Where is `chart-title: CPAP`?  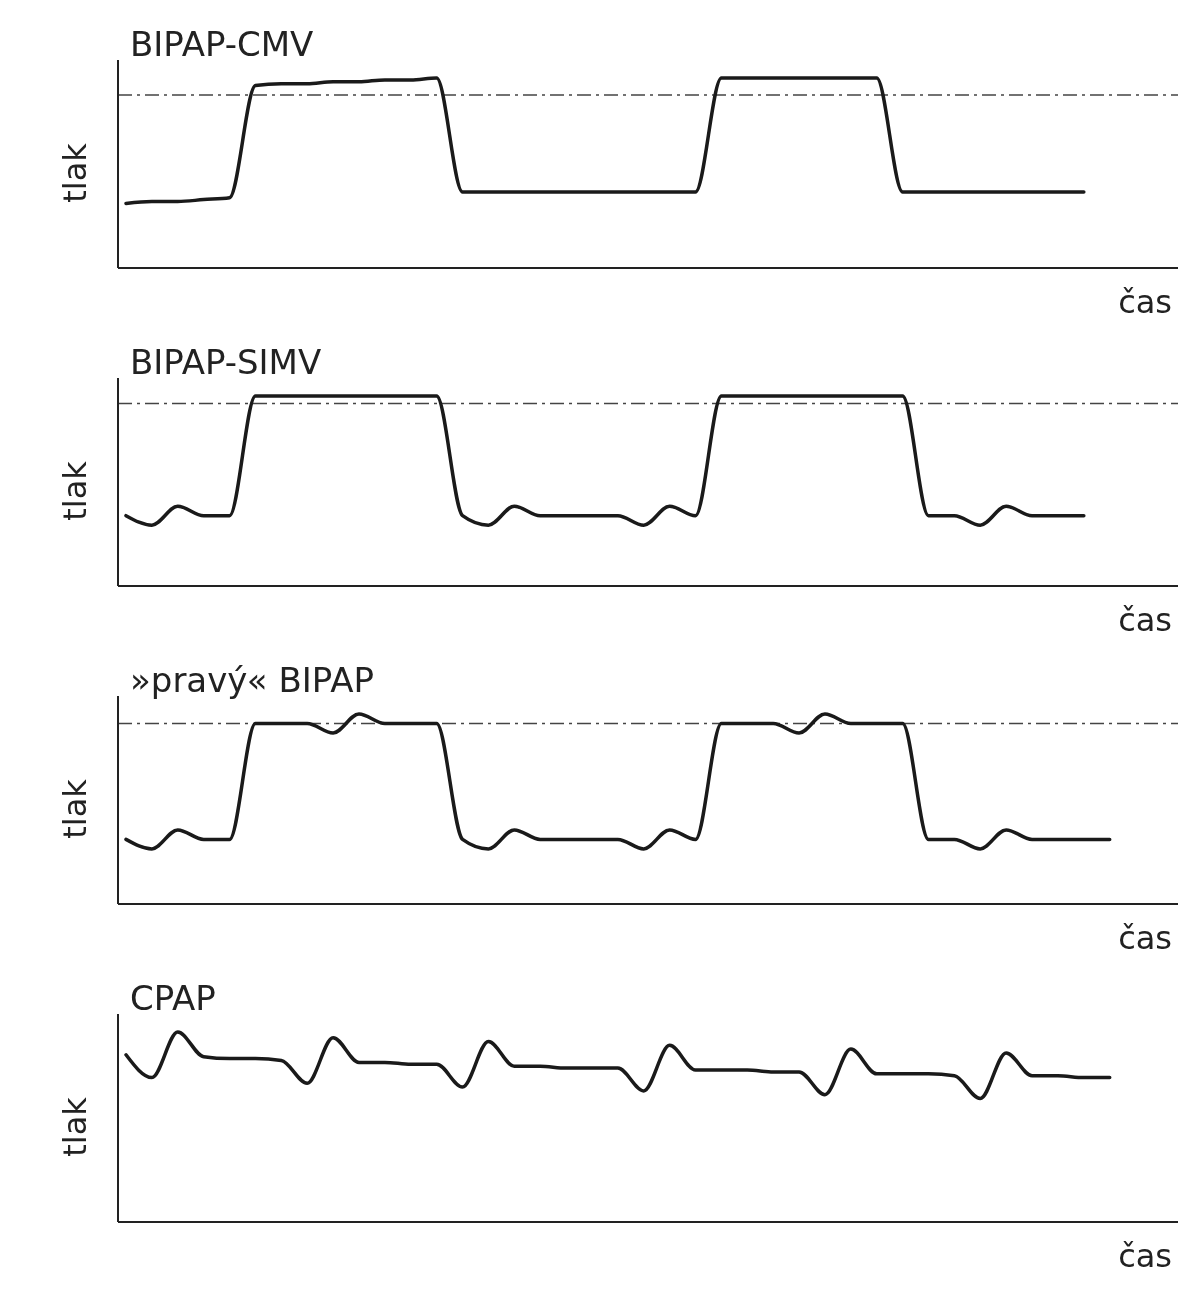
chart-title: CPAP is located at coordinates (173, 998).